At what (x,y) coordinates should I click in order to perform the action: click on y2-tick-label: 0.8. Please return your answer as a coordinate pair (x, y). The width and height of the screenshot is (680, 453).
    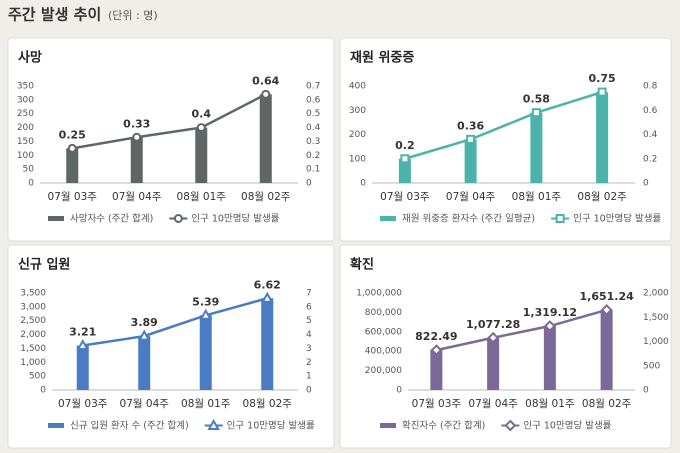
    Looking at the image, I should click on (650, 87).